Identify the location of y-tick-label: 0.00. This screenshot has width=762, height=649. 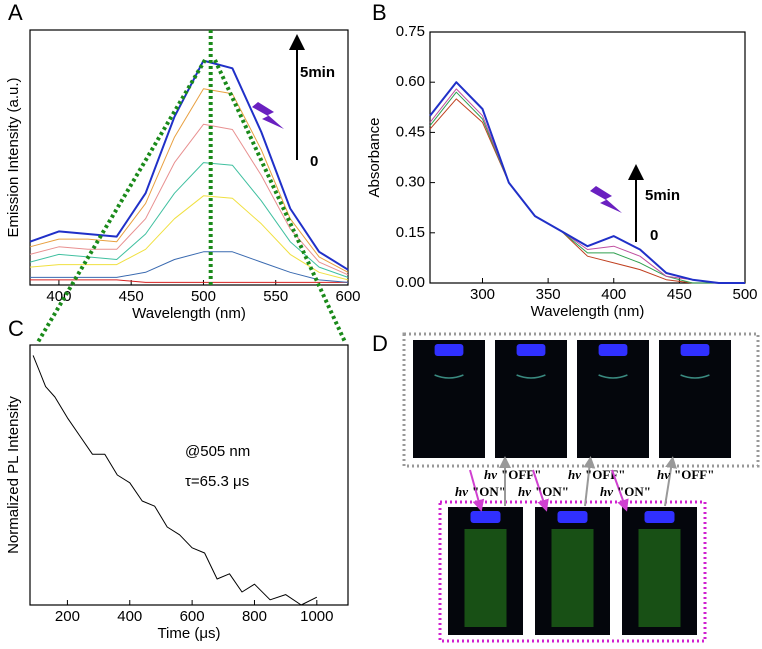
(410, 282).